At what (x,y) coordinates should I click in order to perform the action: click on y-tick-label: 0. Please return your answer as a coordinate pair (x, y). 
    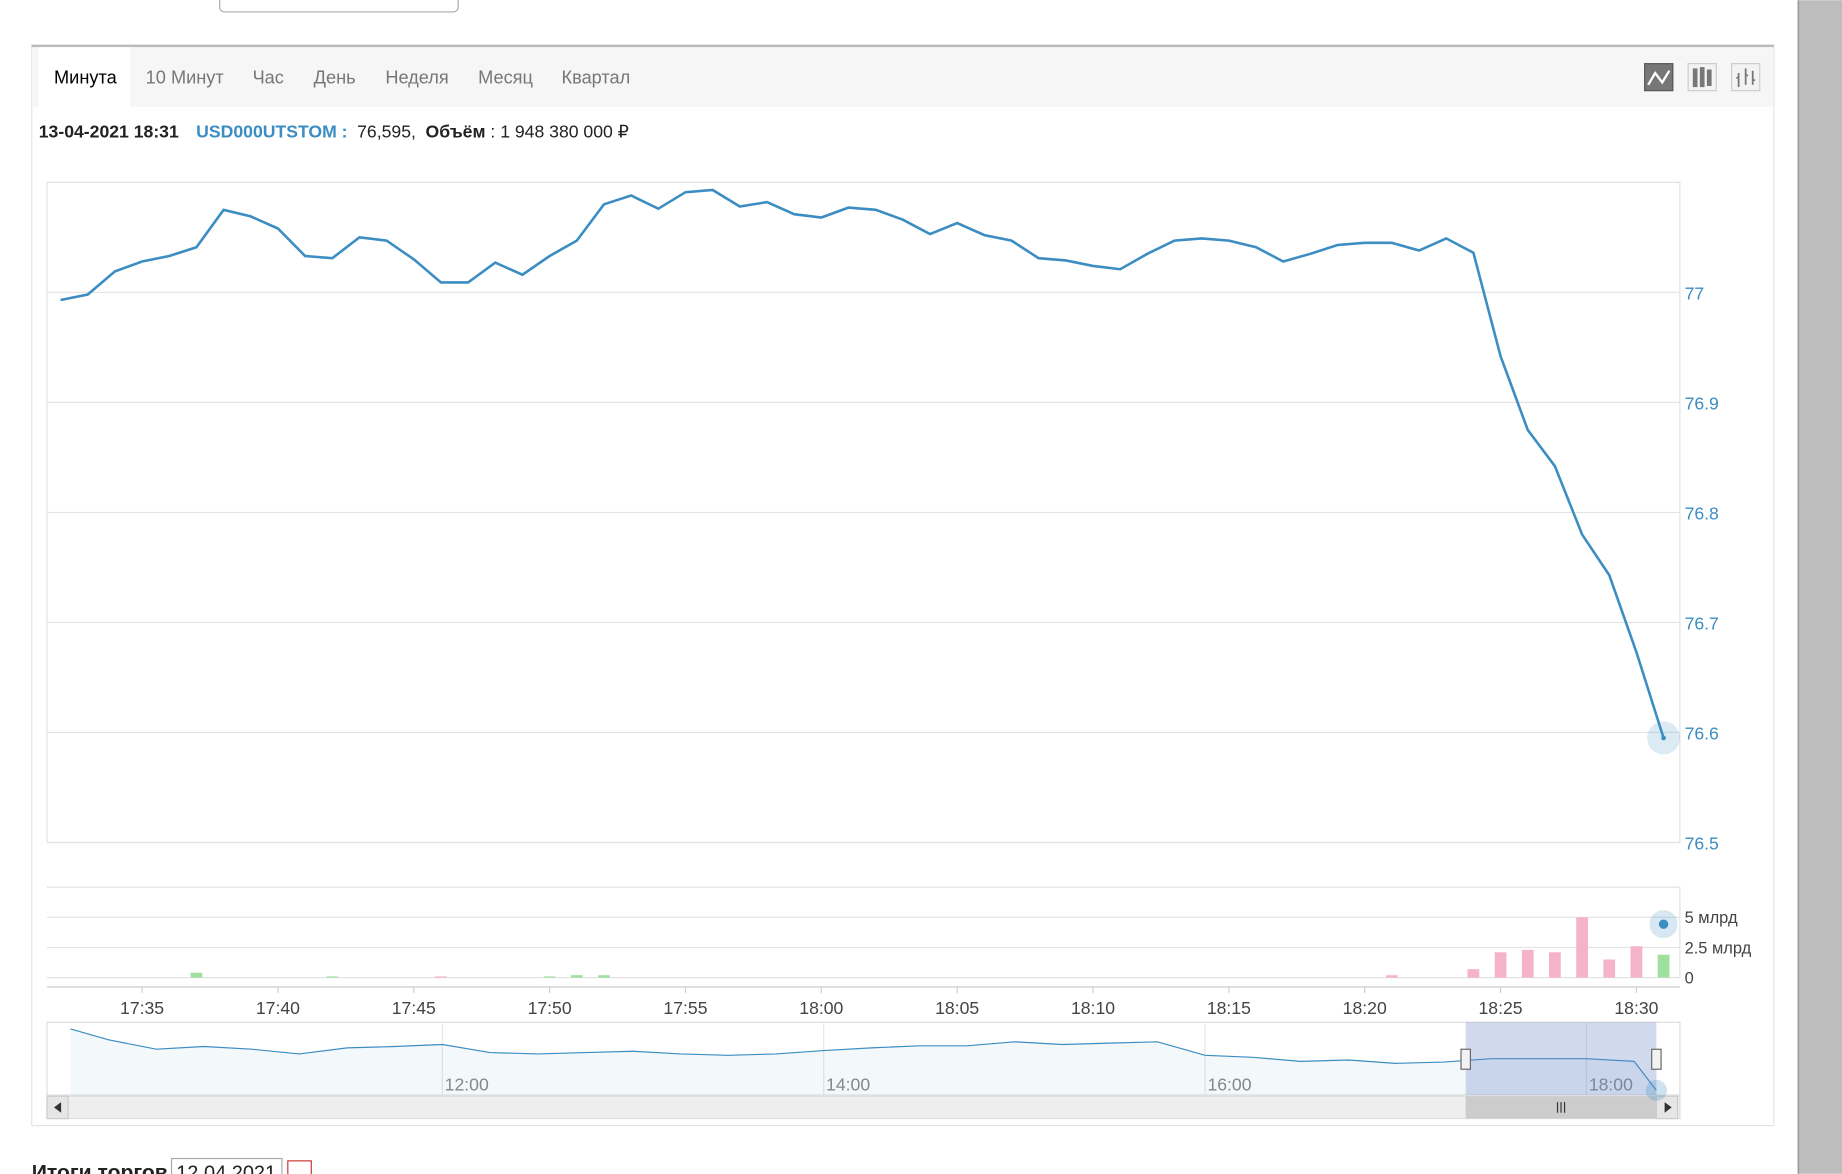
    Looking at the image, I should click on (1689, 978).